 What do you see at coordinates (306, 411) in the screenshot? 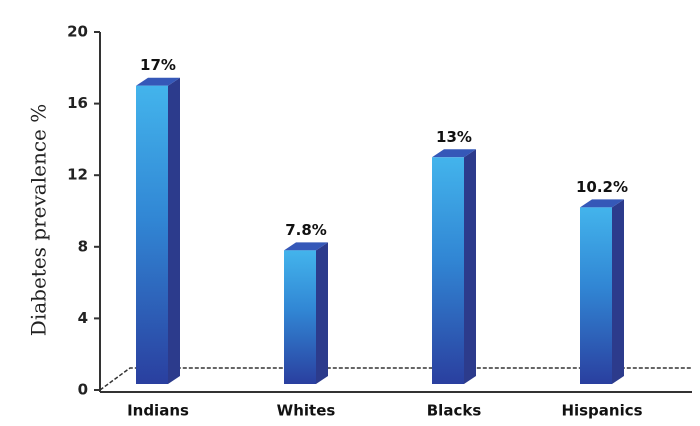
I see `x-tick-label: Whites` at bounding box center [306, 411].